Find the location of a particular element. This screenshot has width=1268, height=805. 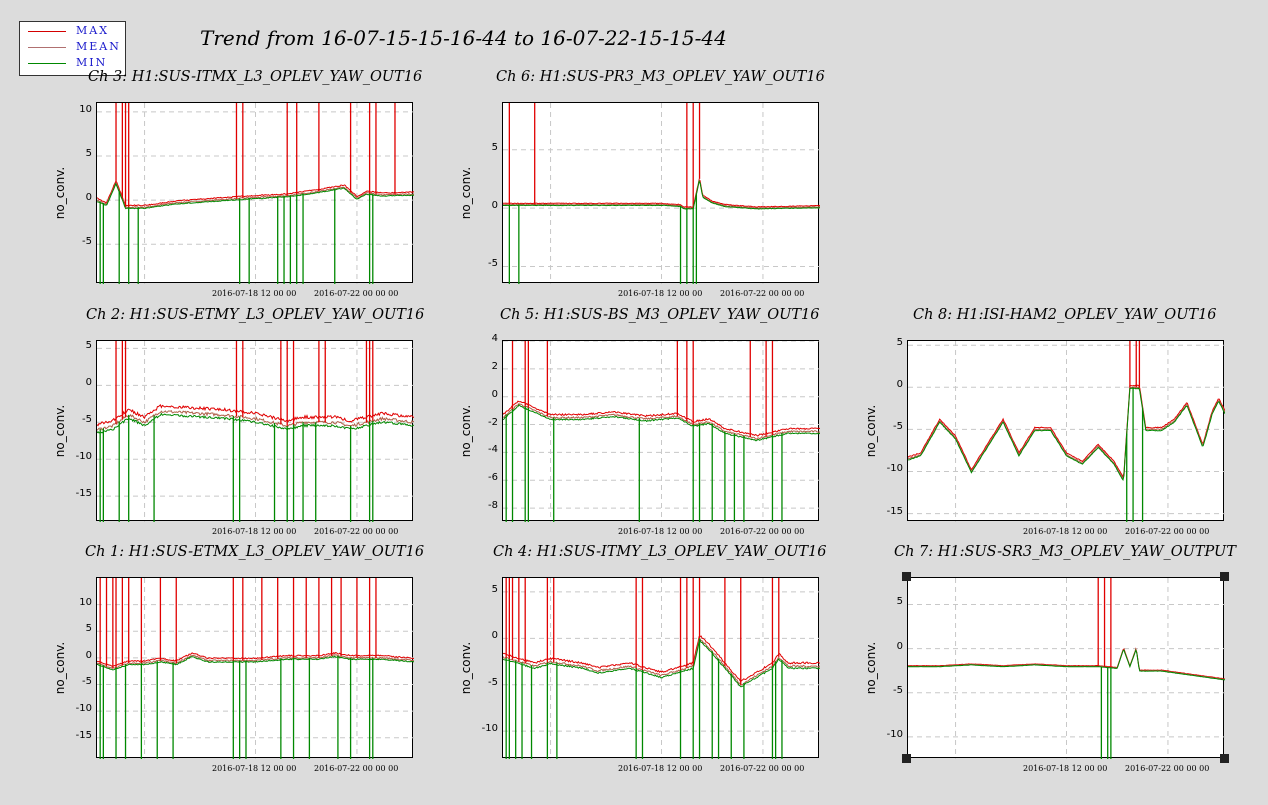

y-axis-label-8: no_conv. is located at coordinates (871, 667).